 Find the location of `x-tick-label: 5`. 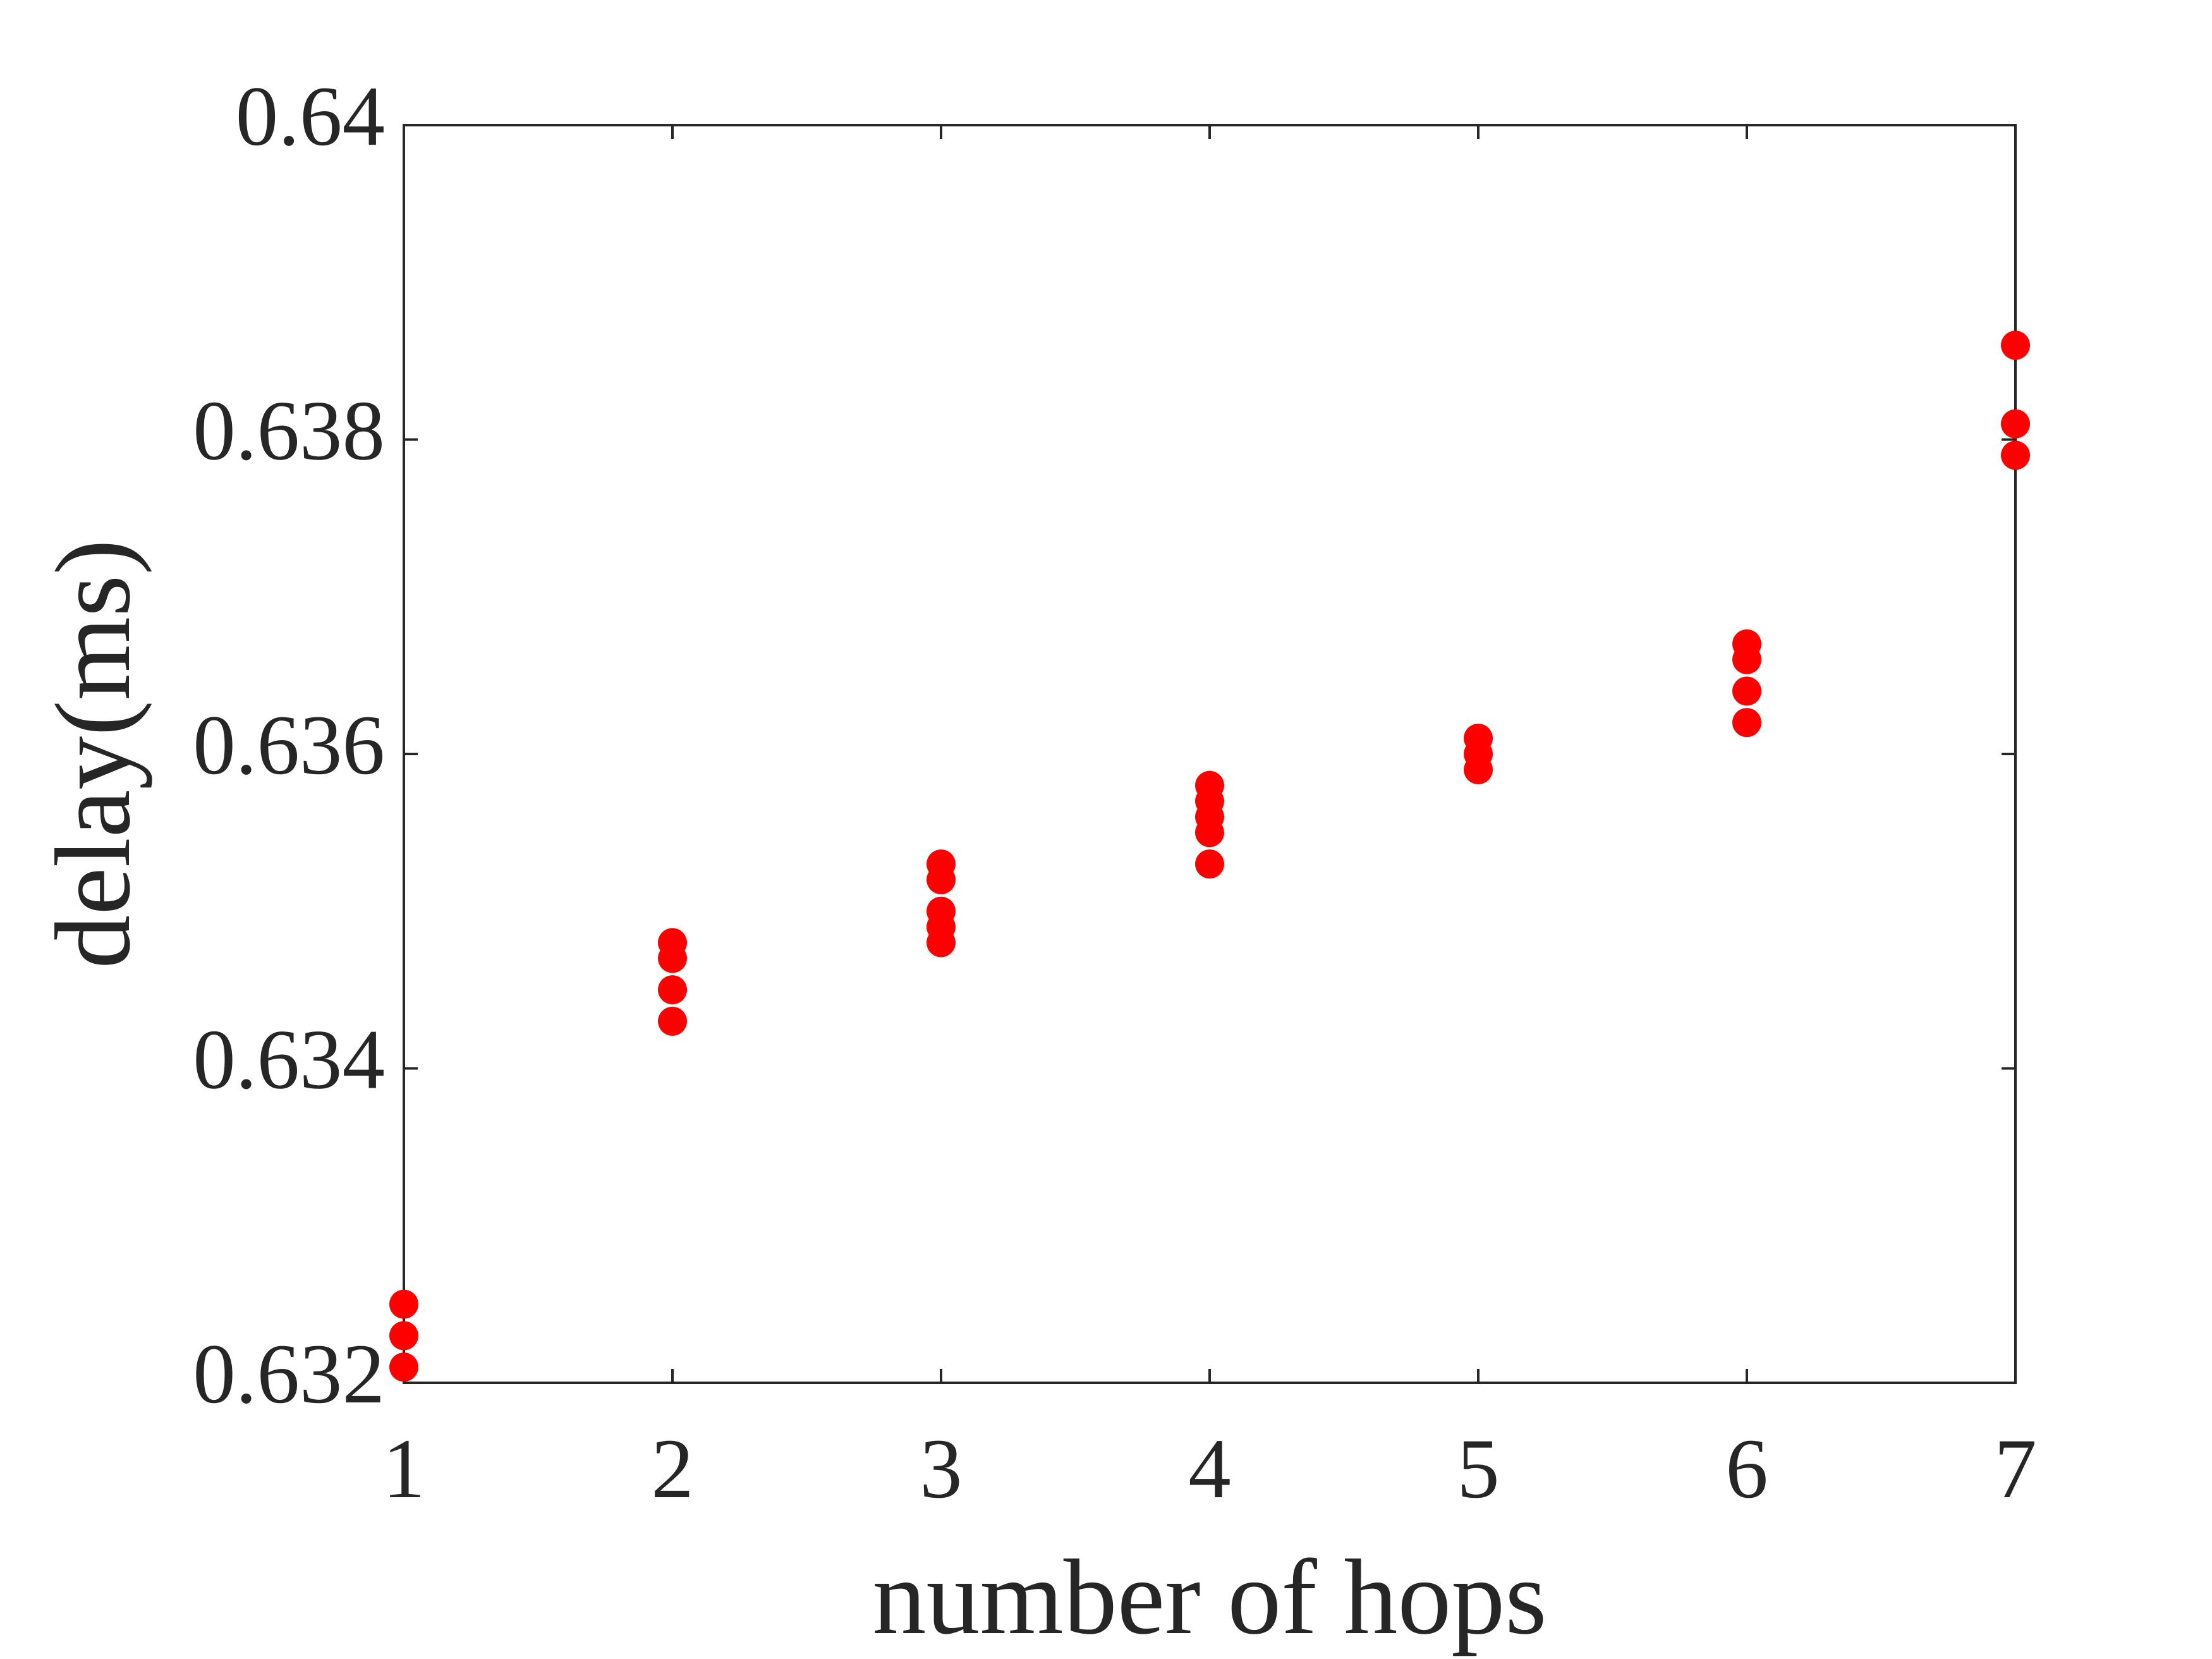

x-tick-label: 5 is located at coordinates (1479, 1469).